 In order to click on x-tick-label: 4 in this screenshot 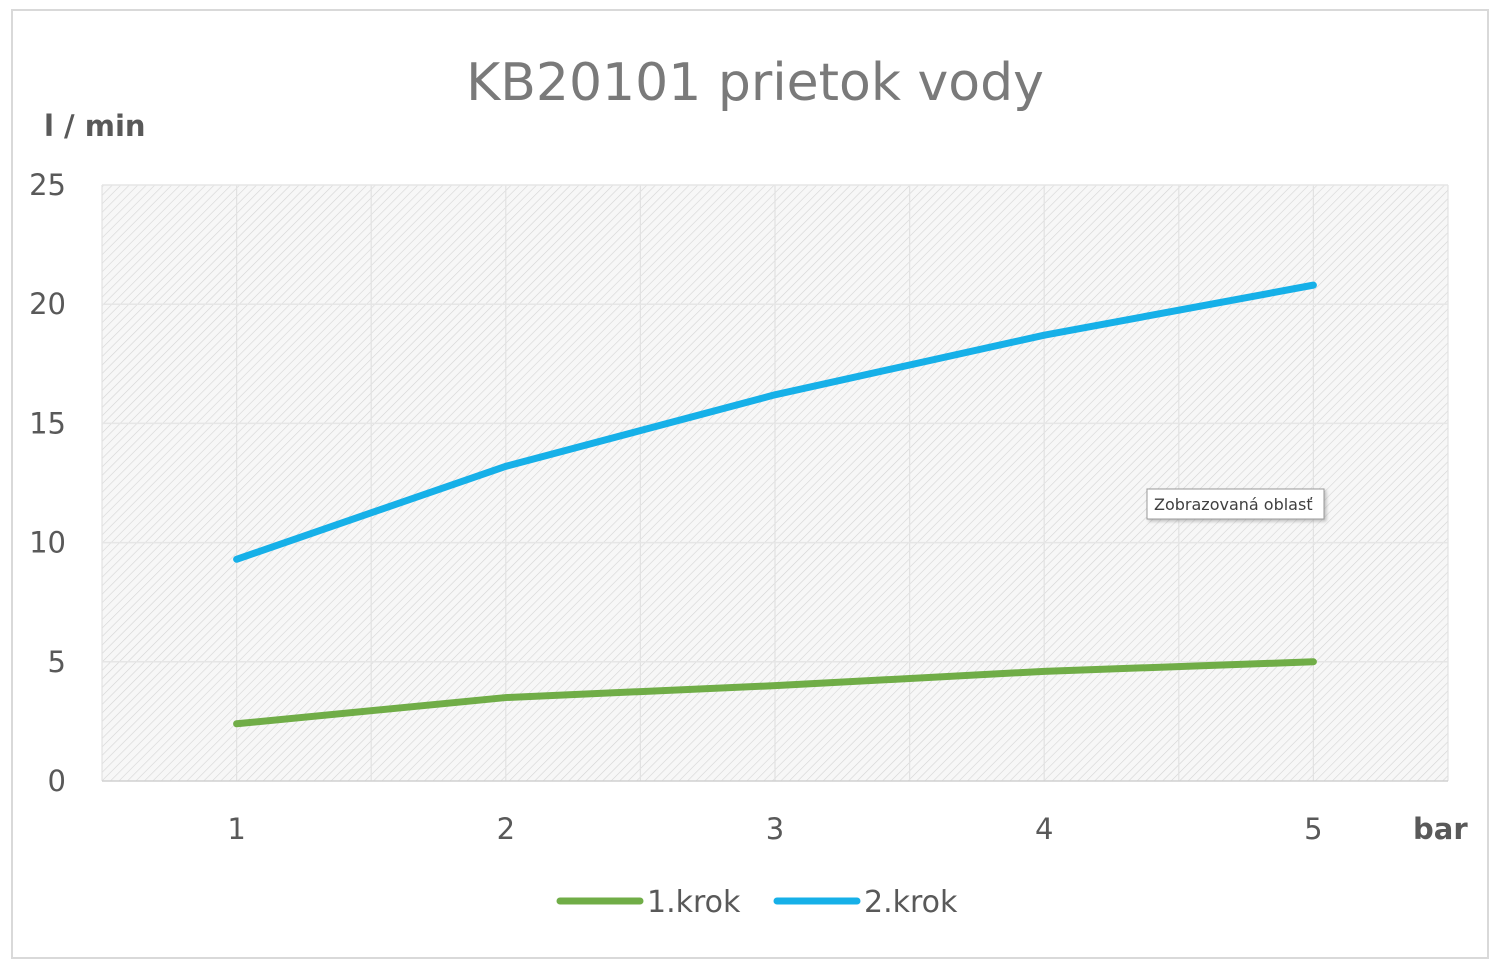, I will do `click(1044, 829)`.